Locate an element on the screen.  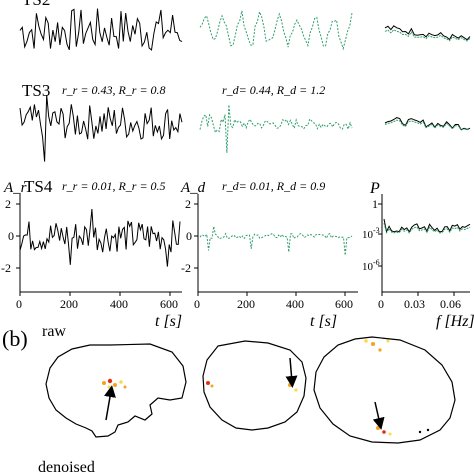
ts2-power-denoised is located at coordinates (427, 35).